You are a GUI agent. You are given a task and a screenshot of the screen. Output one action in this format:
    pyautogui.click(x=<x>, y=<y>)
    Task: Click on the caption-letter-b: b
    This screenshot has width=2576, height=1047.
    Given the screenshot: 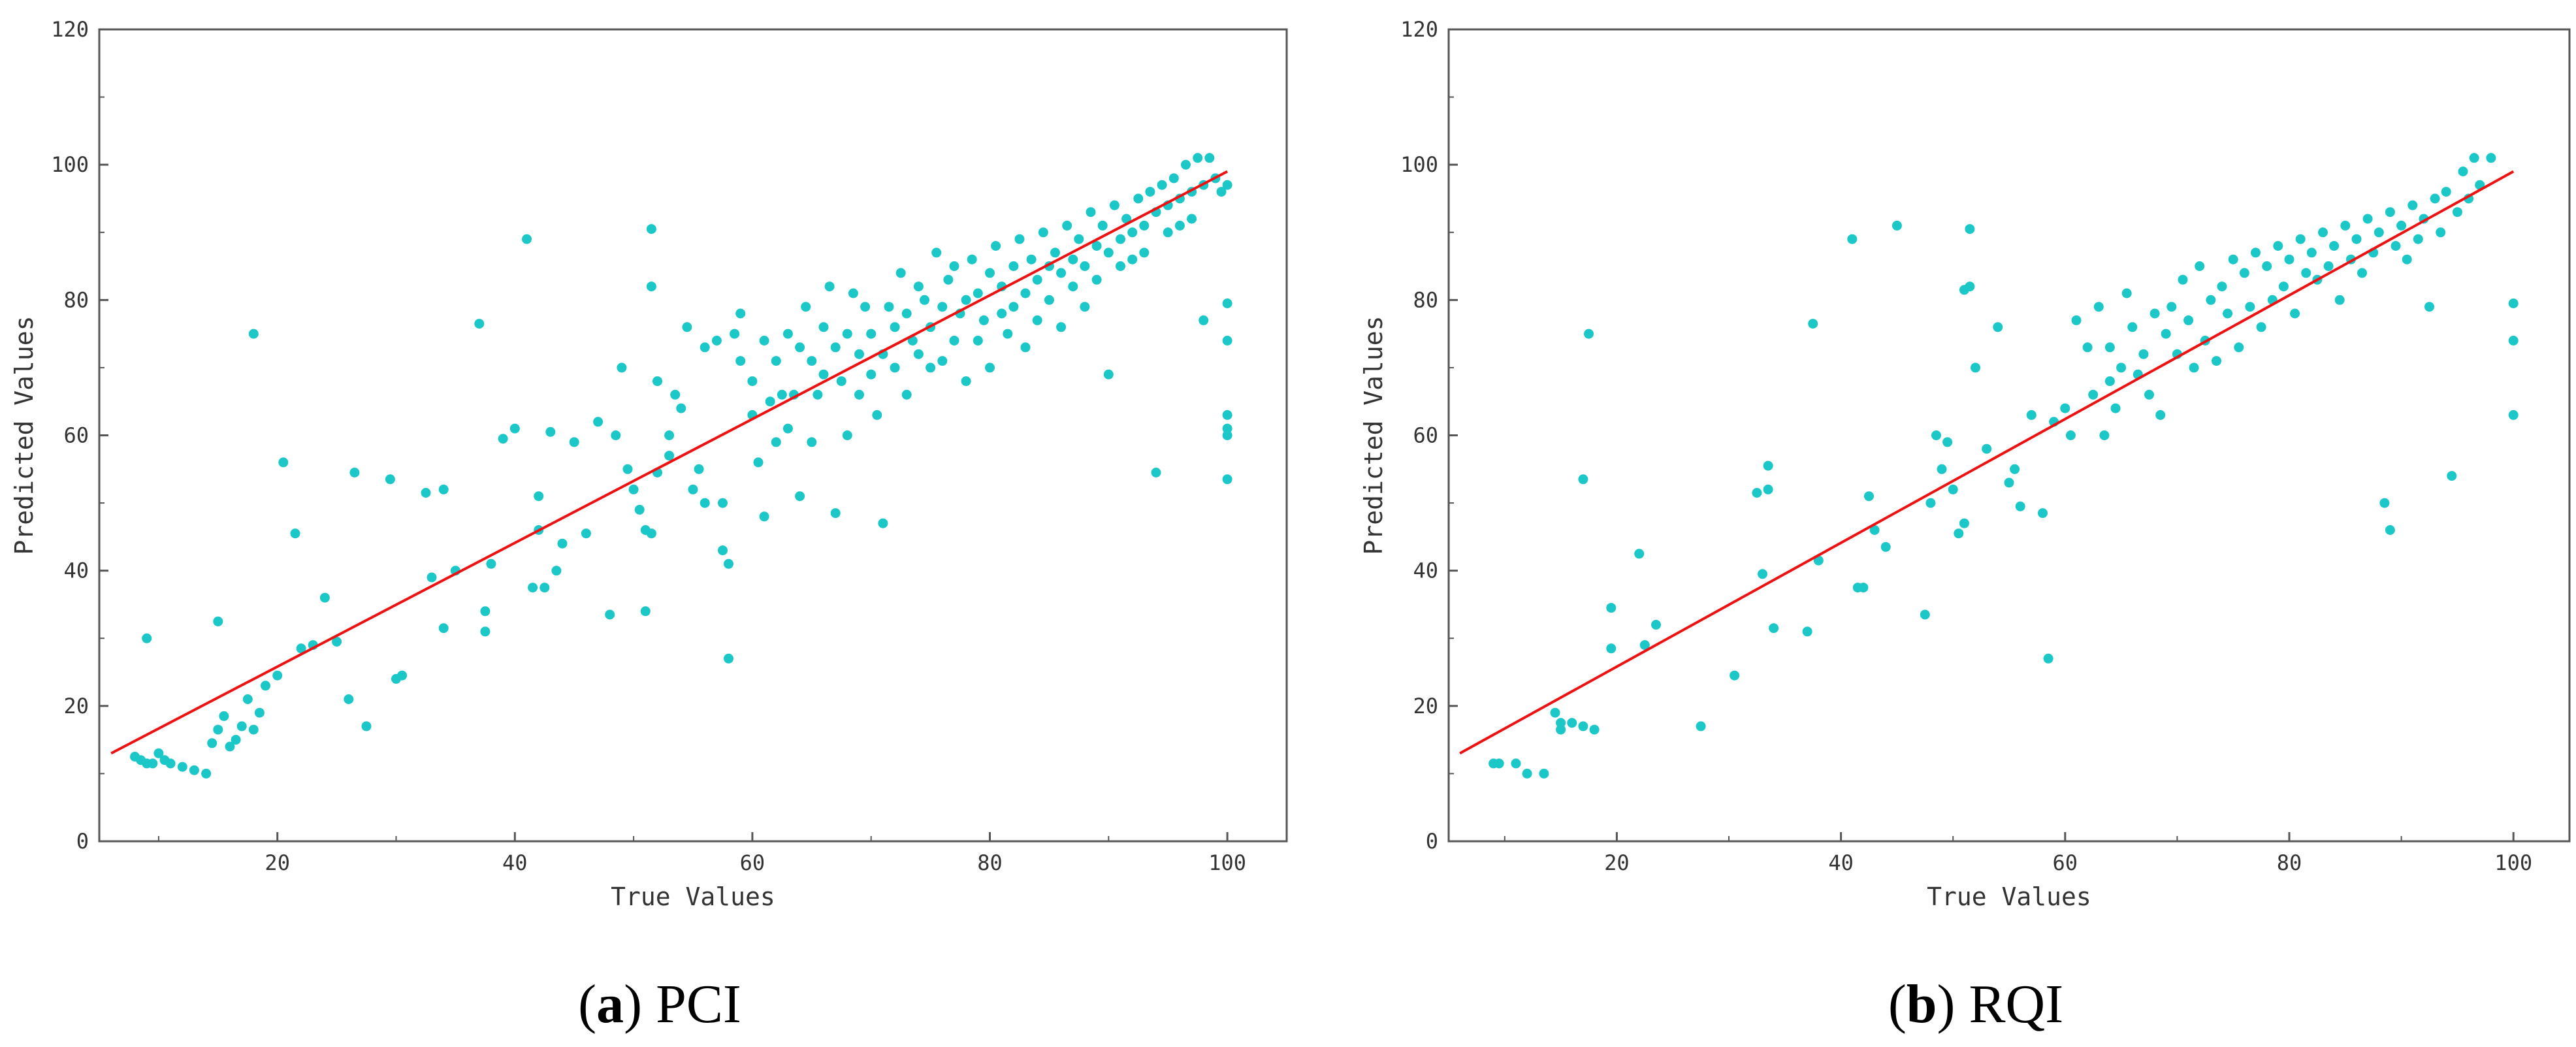 What is the action you would take?
    pyautogui.click(x=1922, y=1004)
    